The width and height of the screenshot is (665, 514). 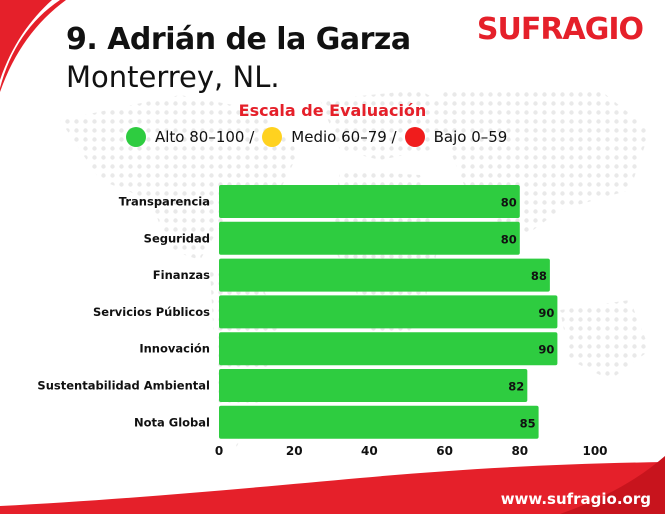 I want to click on category-label: Servicios Públicos, so click(x=151, y=312).